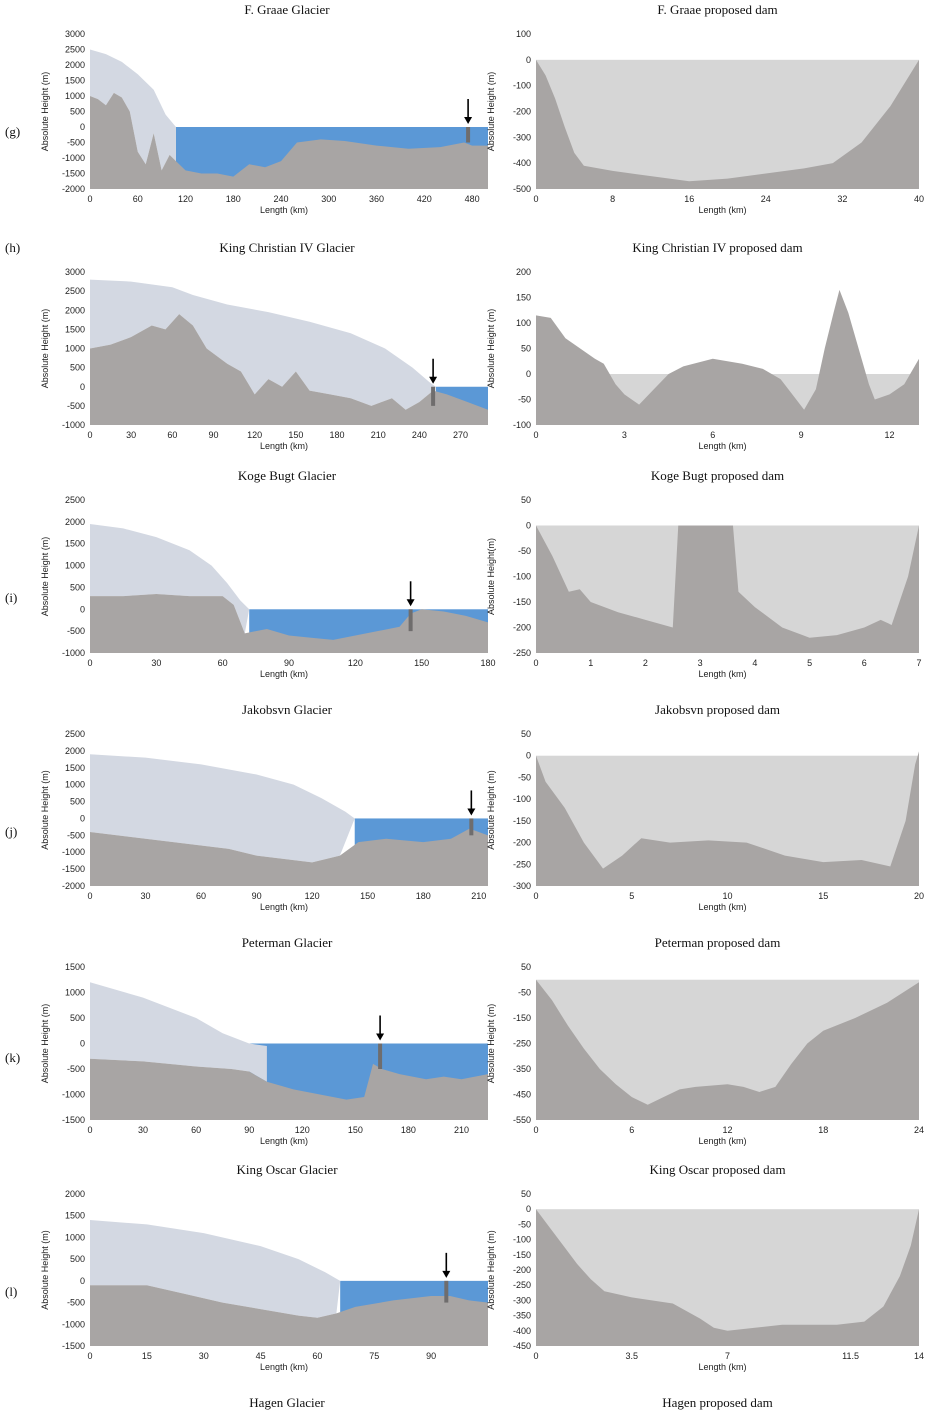 The image size is (934, 1415). Describe the element at coordinates (717, 247) in the screenshot. I see `panel-title-right: King Christian IV proposed dam` at that location.